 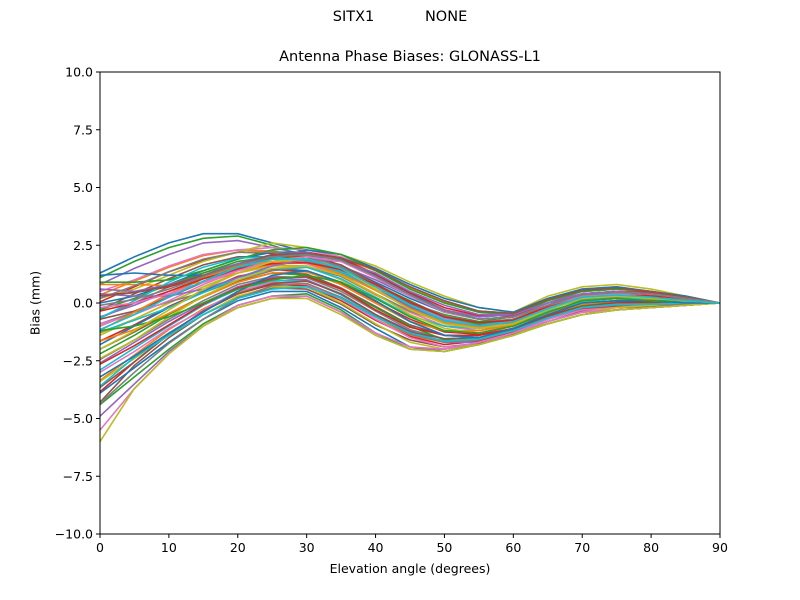 I want to click on y-tick-label: 10.0, so click(x=79, y=72).